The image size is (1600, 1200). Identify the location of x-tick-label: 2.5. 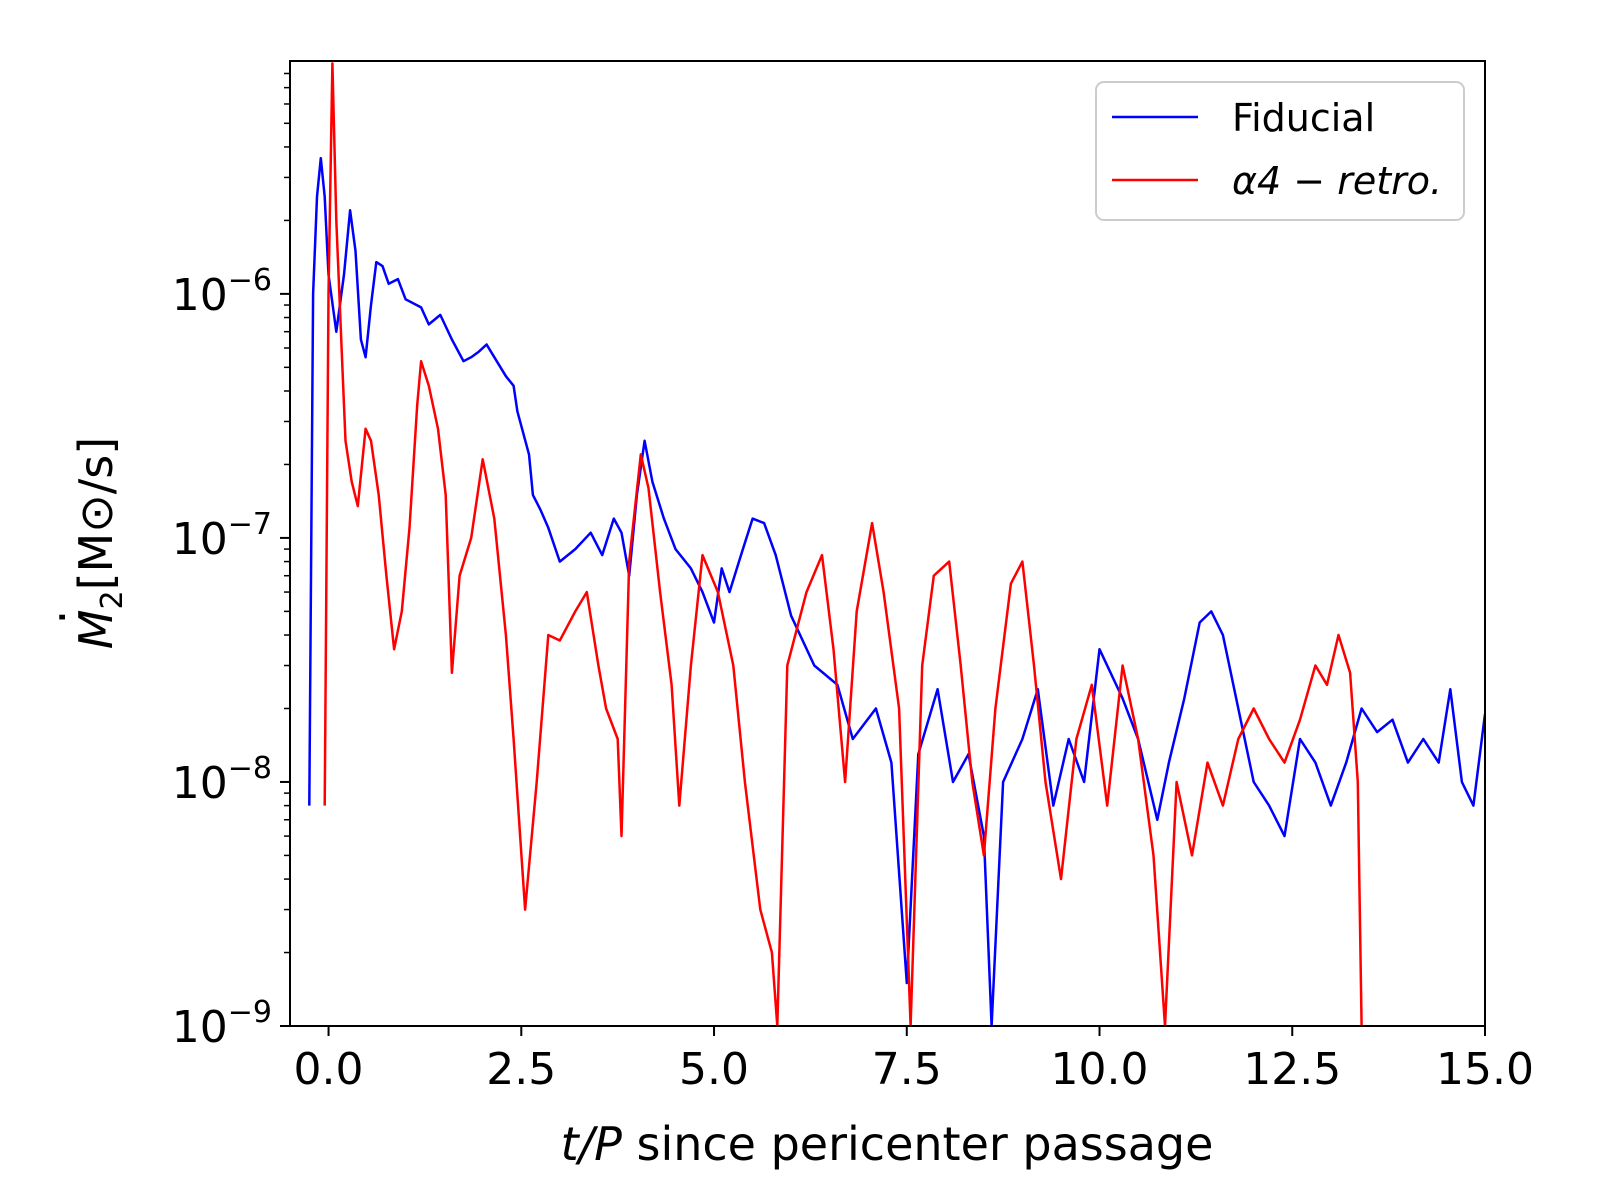
(521, 1069).